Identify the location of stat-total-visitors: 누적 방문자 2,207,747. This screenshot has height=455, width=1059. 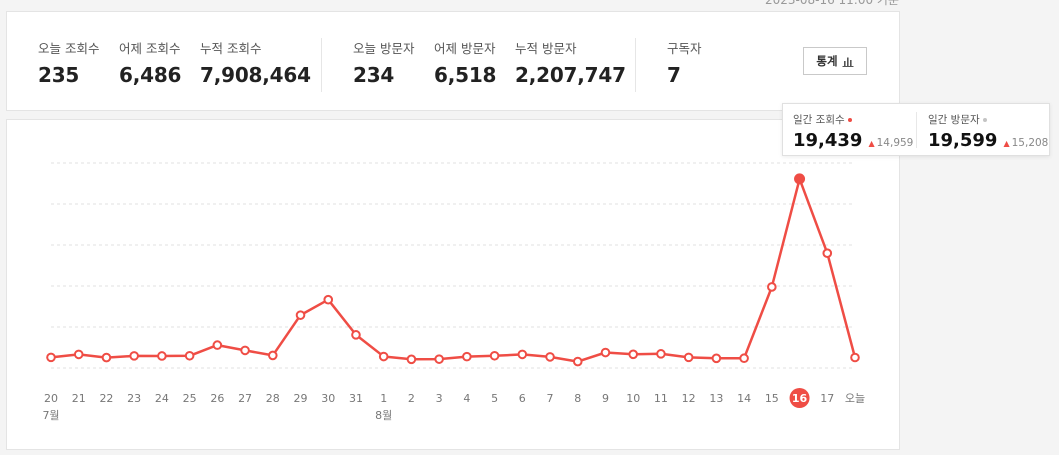
(570, 62).